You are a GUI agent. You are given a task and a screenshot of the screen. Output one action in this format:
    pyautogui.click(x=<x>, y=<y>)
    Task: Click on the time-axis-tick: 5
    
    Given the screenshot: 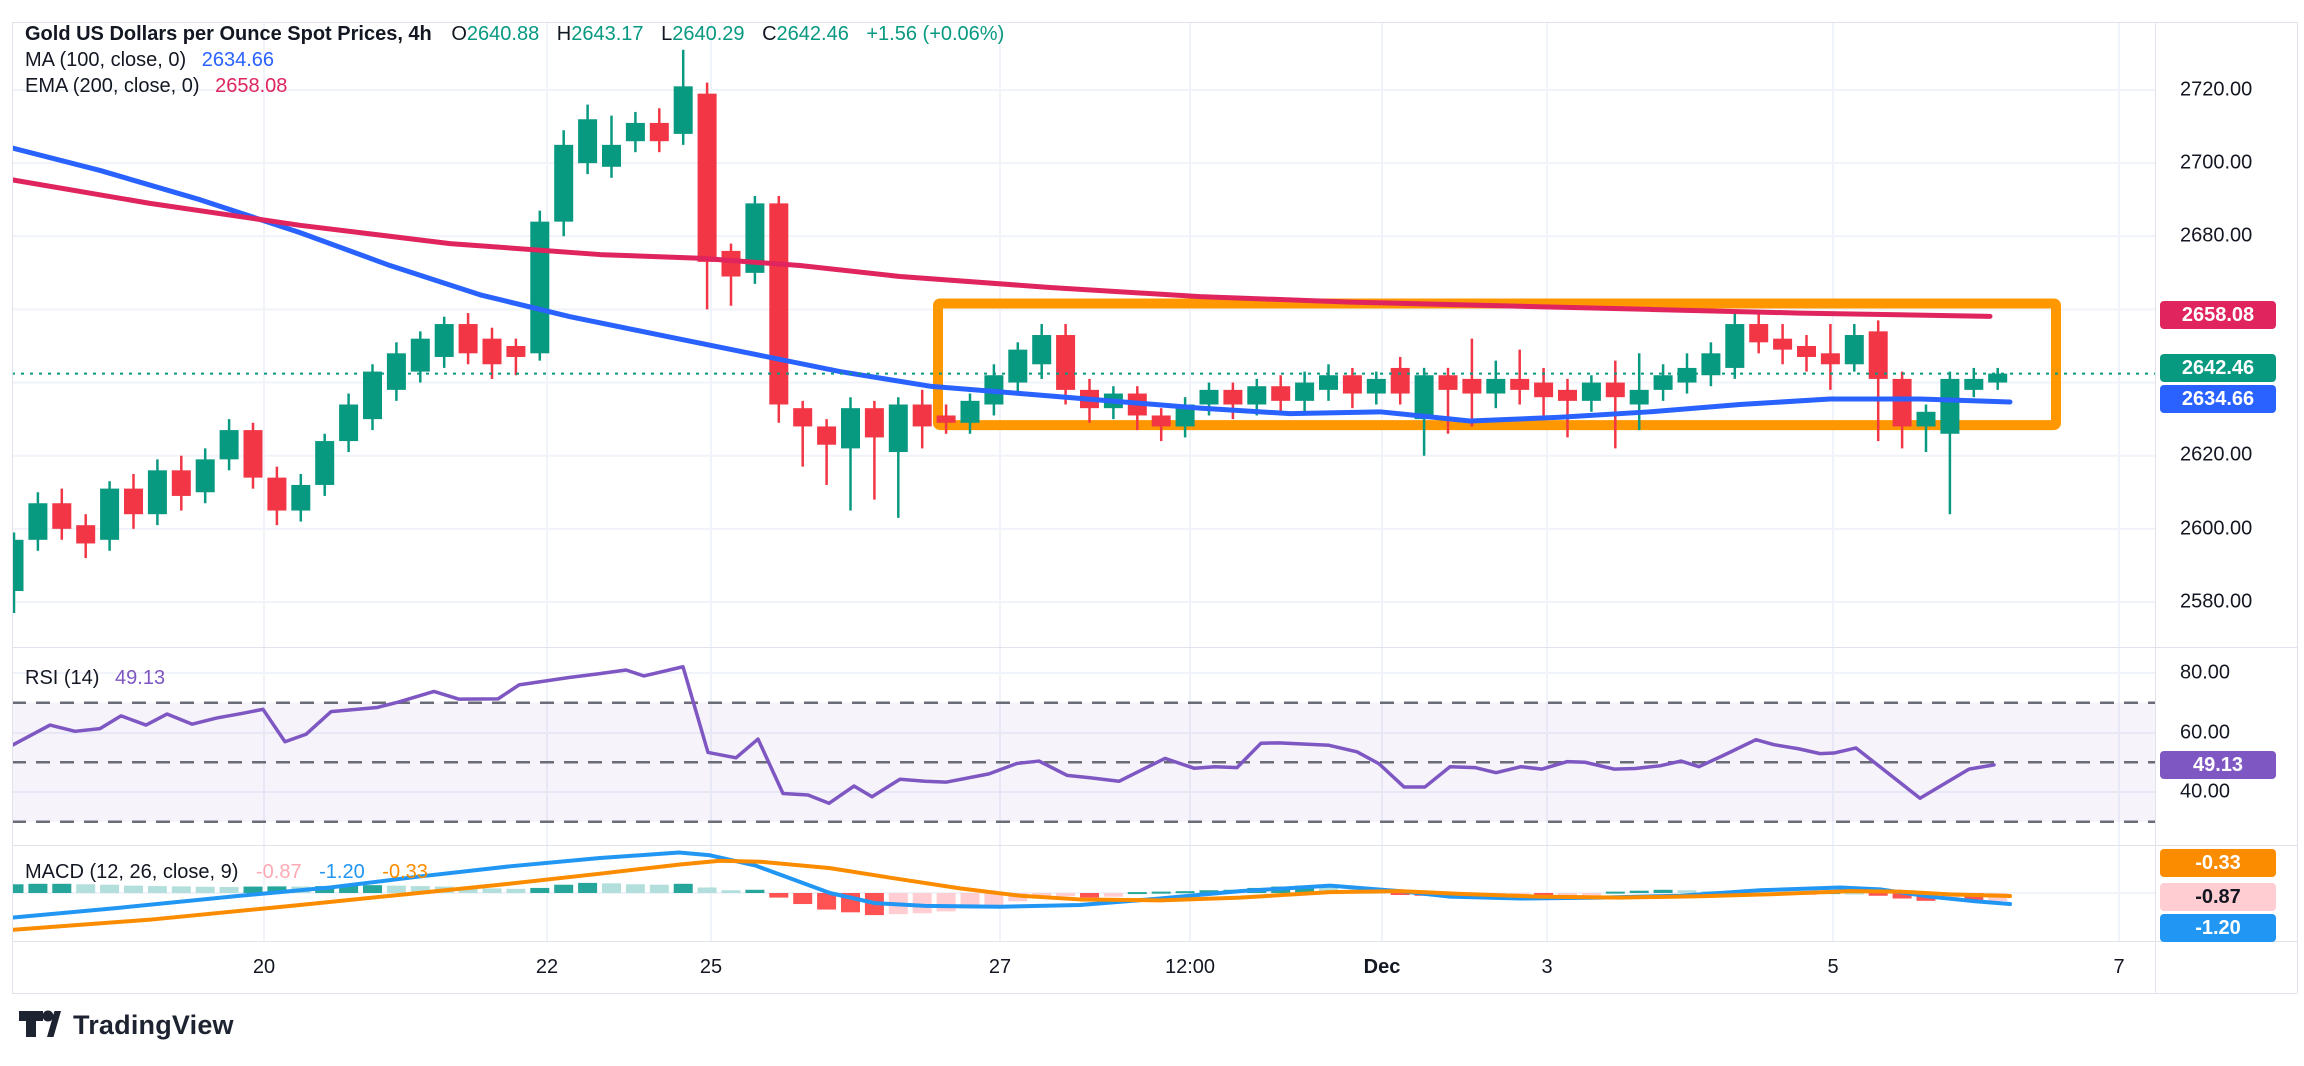 What is the action you would take?
    pyautogui.click(x=1833, y=967)
    